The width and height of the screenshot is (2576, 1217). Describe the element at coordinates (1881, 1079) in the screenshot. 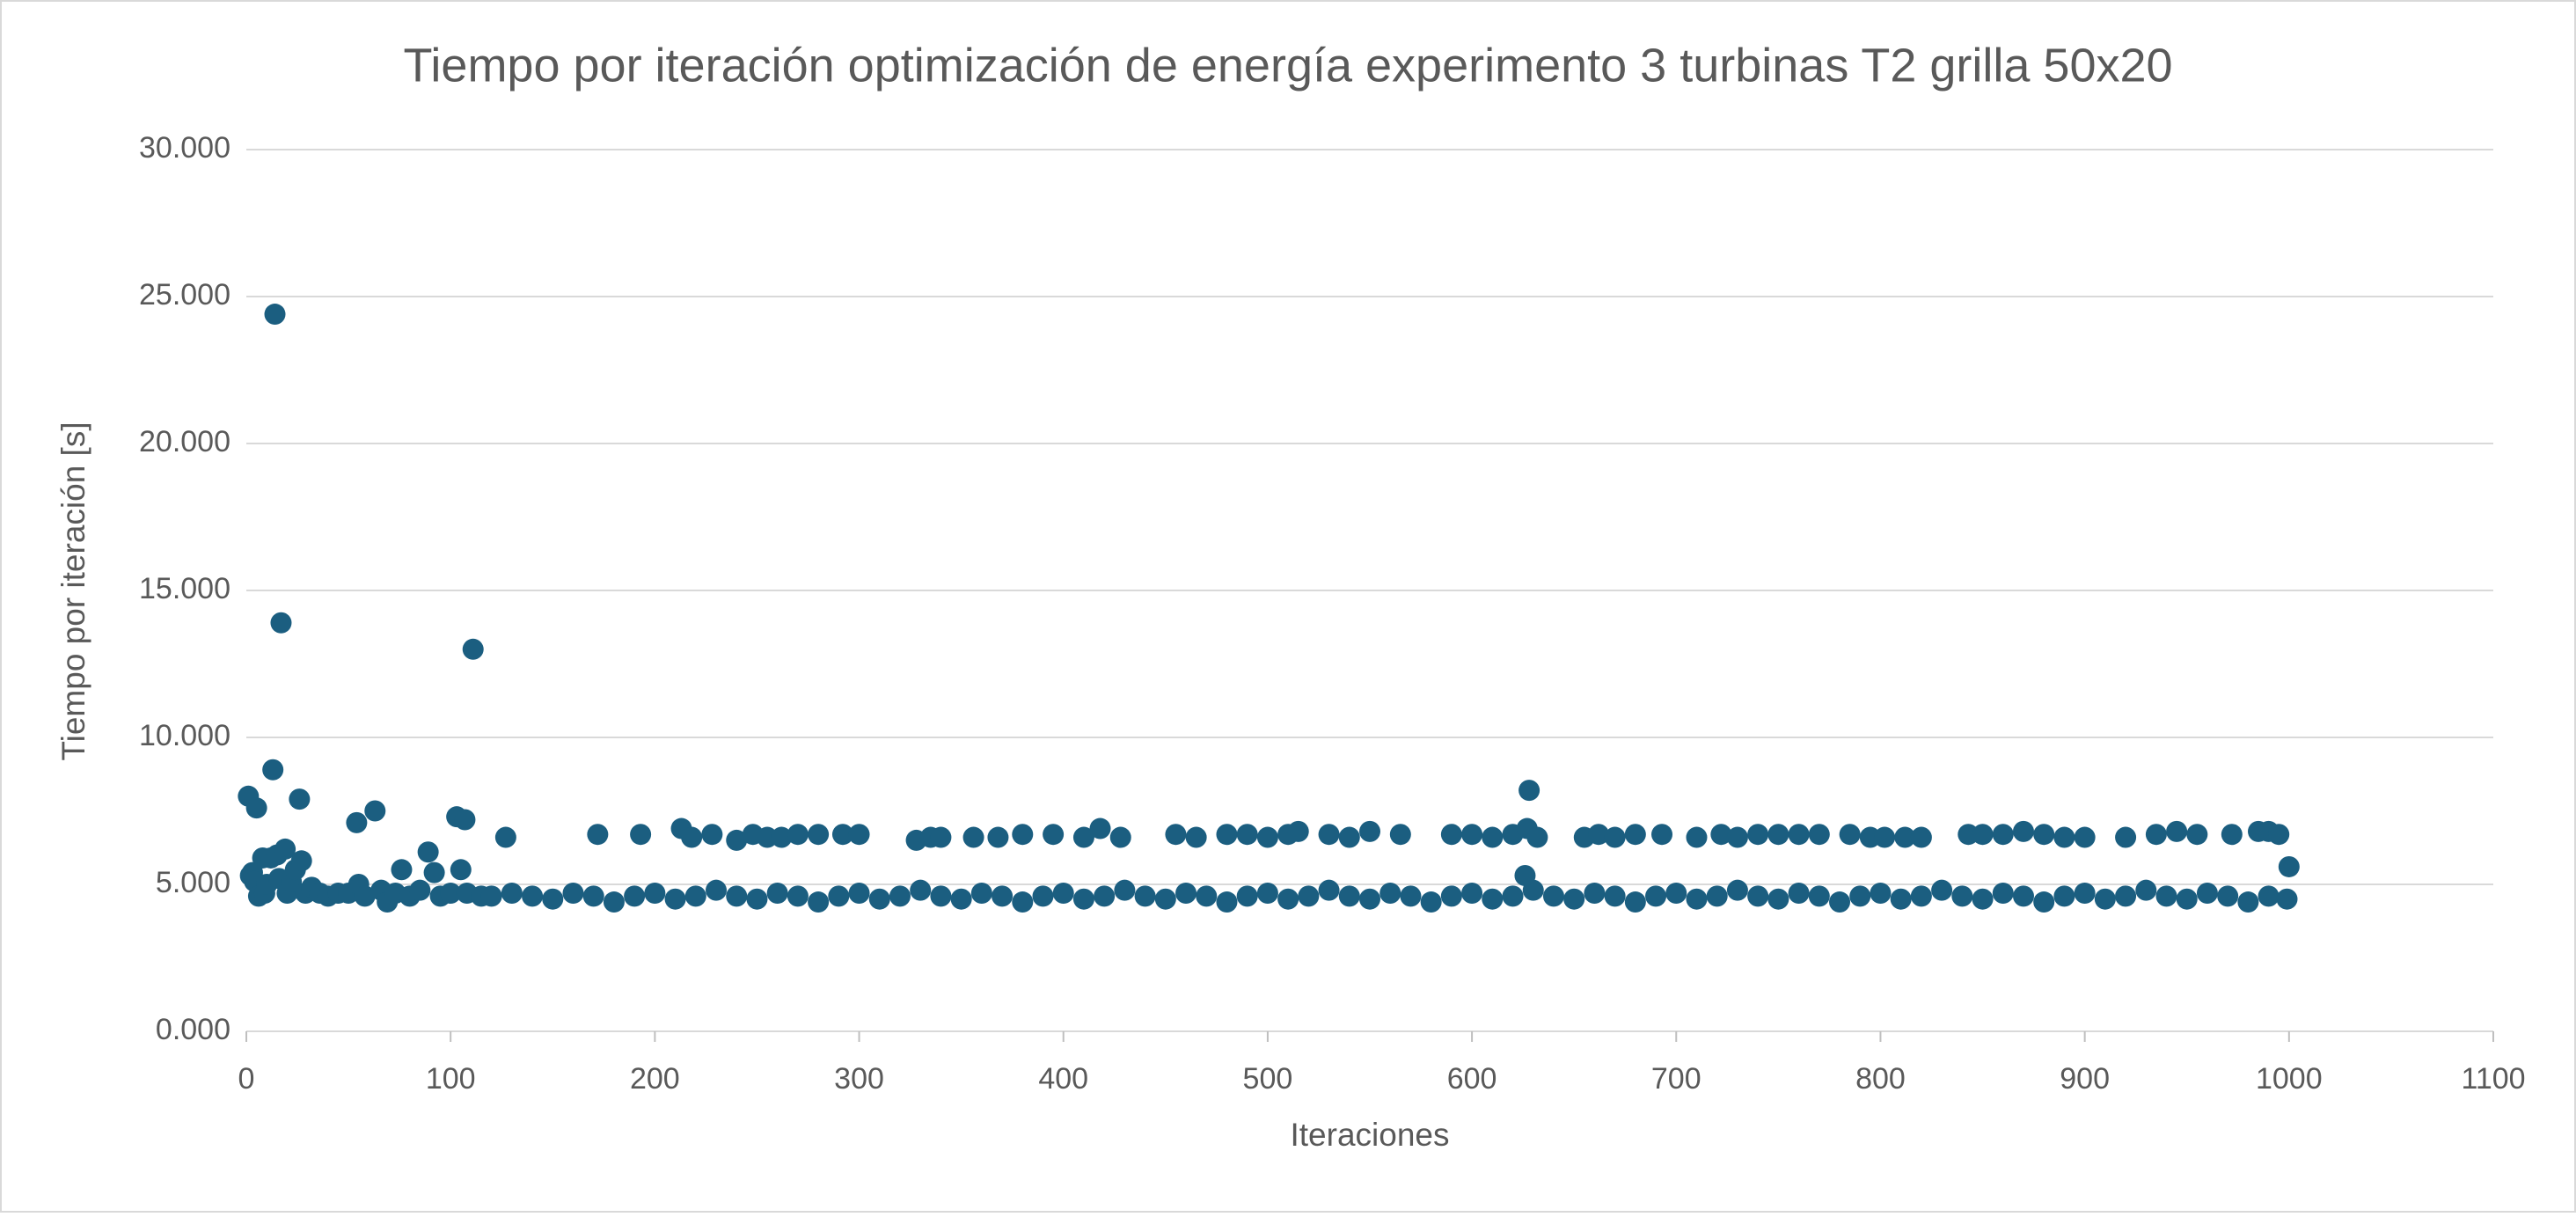

I see `x-tick-label: 800` at that location.